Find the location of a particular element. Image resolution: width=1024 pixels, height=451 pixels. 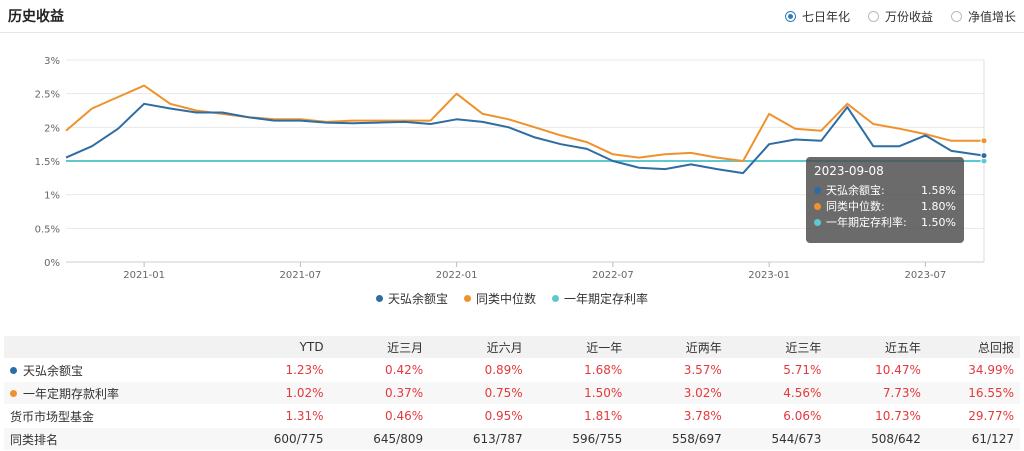

tooltip-row-median: 同类中位数: 1.80% is located at coordinates (885, 206).